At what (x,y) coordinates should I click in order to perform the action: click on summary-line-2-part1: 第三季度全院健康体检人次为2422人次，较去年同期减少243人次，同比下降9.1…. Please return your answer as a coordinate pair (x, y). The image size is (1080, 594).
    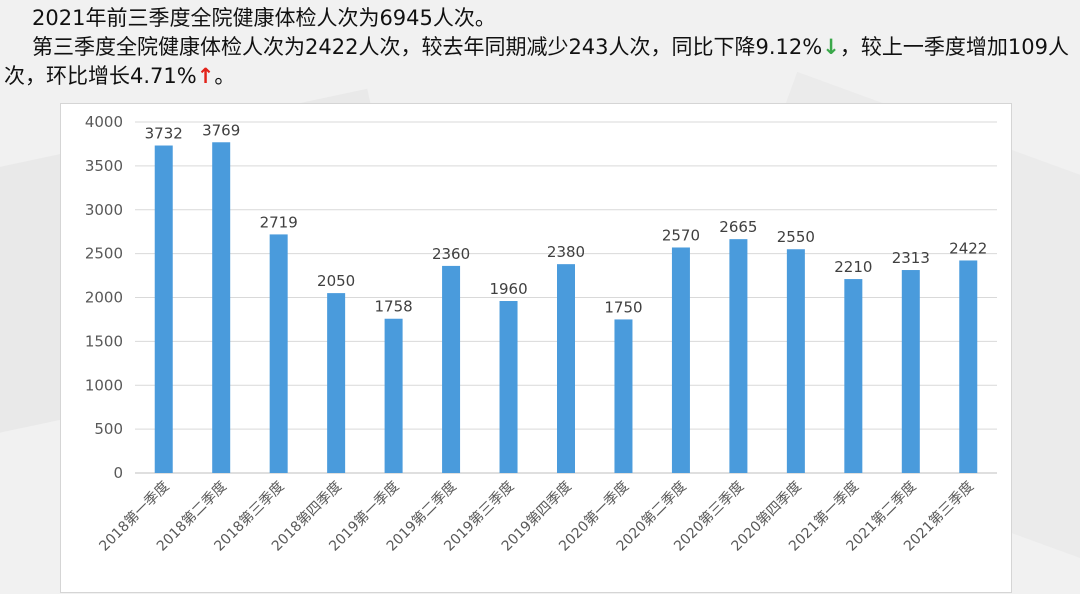
    Looking at the image, I should click on (427, 47).